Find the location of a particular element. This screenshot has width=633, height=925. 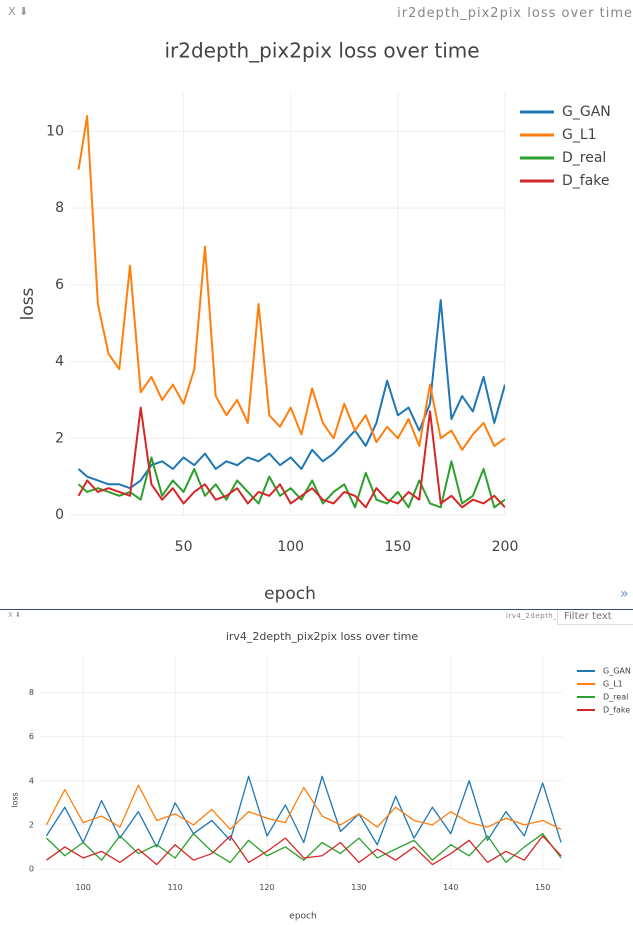

y-tick-label: 10 is located at coordinates (55, 131).